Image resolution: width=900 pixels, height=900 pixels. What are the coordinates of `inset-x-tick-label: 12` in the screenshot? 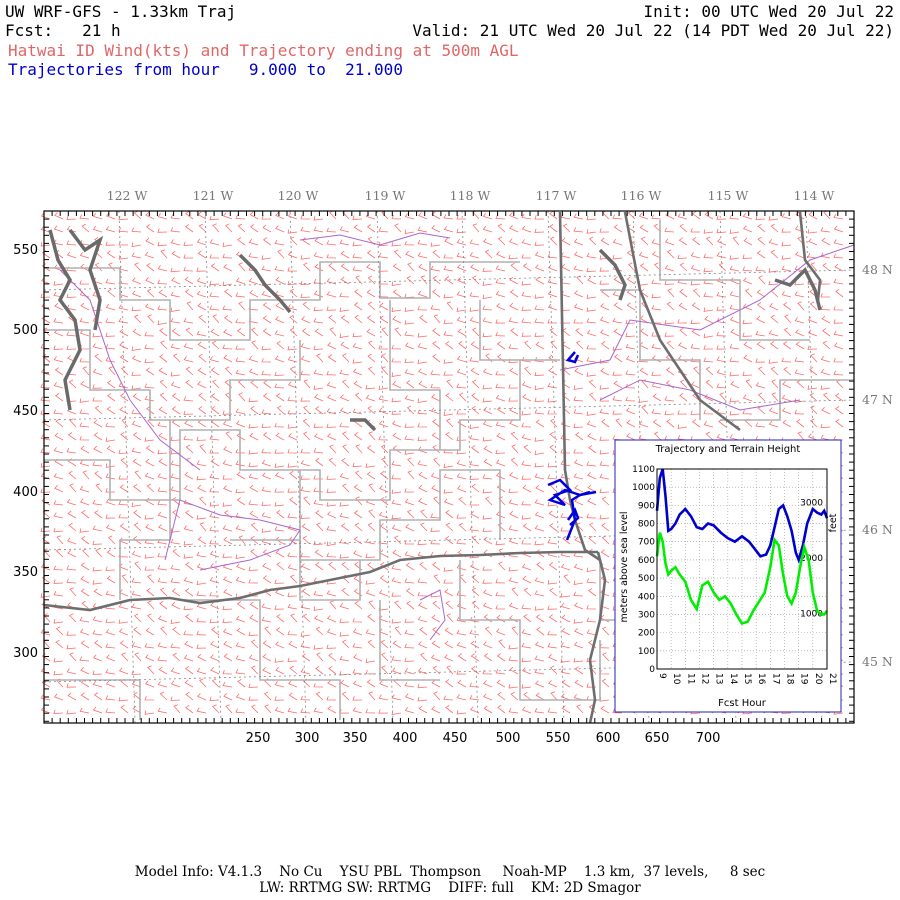 It's located at (705, 678).